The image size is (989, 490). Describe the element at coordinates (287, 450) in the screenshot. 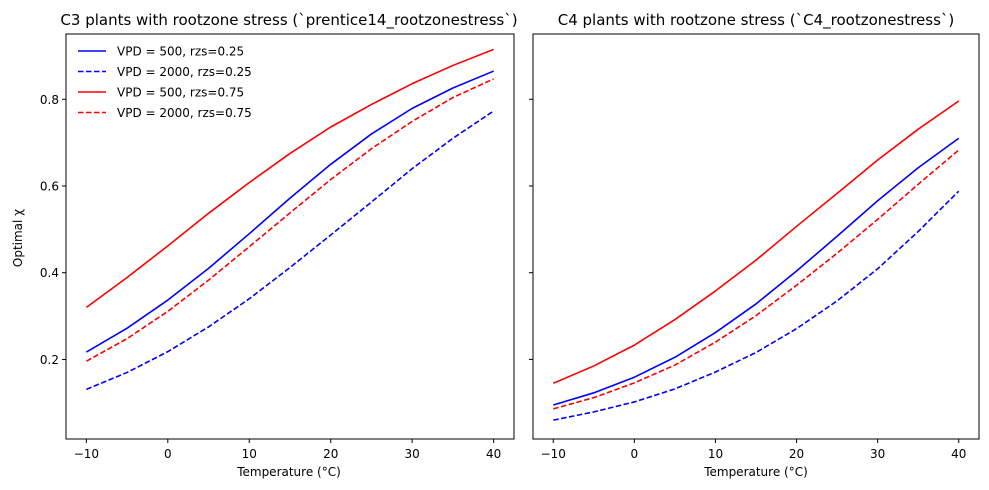

I see `x-axis-c3: −10 0 10 20 30 40` at that location.